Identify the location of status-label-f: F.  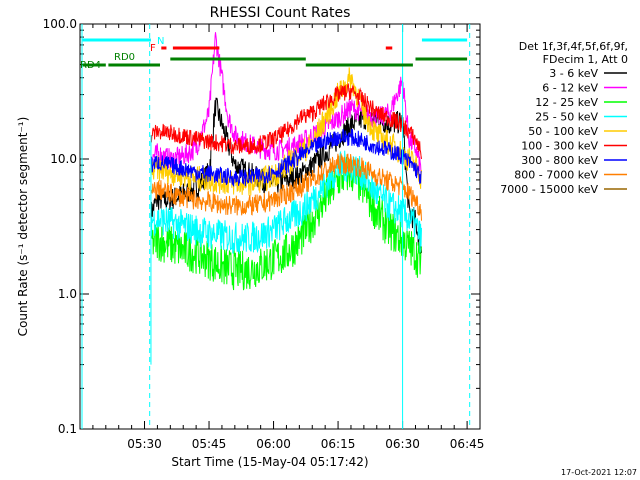
(153, 48).